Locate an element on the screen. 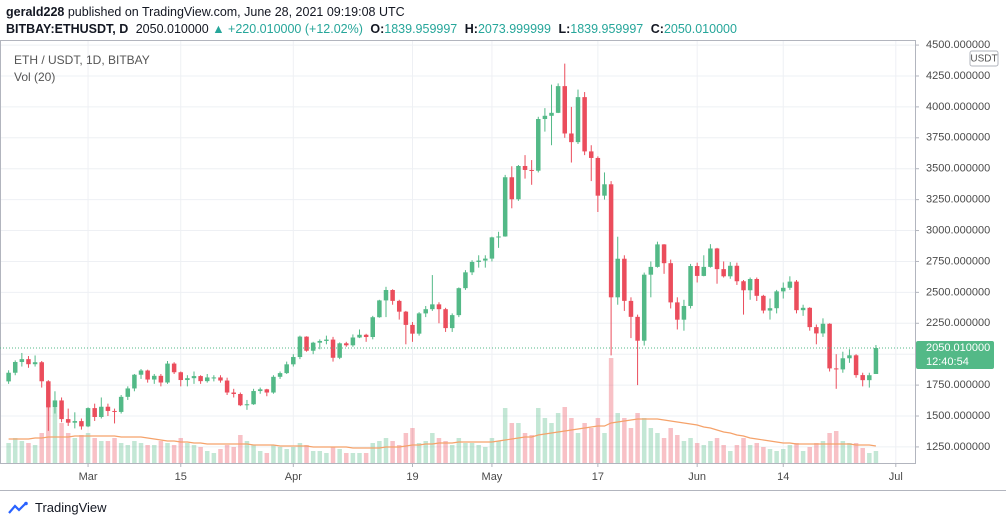  y-tick-label: 2750.000000 is located at coordinates (958, 261).